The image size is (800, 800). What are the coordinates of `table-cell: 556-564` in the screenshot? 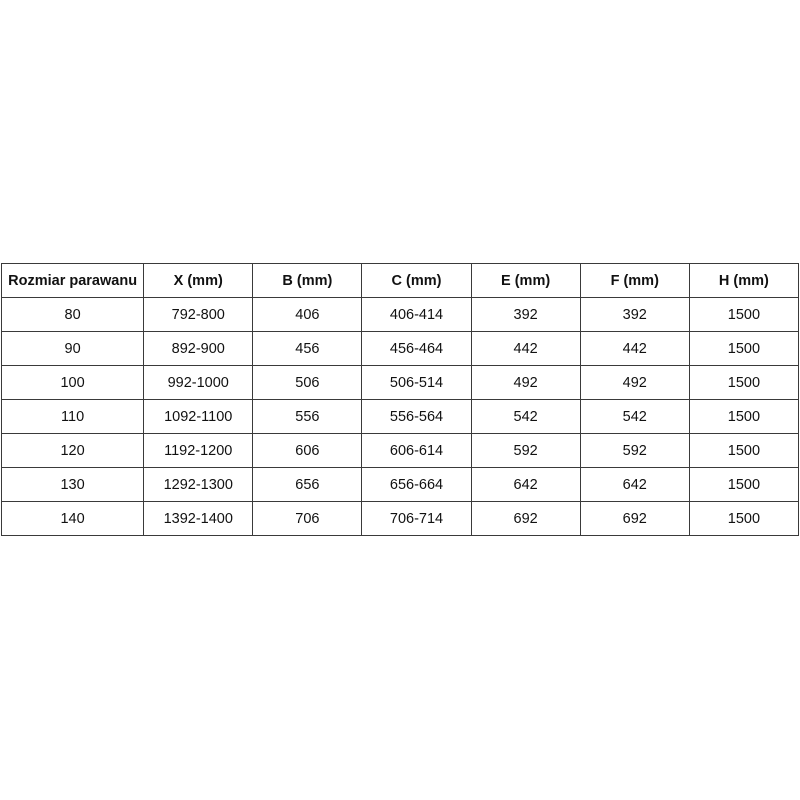 It's located at (416, 416).